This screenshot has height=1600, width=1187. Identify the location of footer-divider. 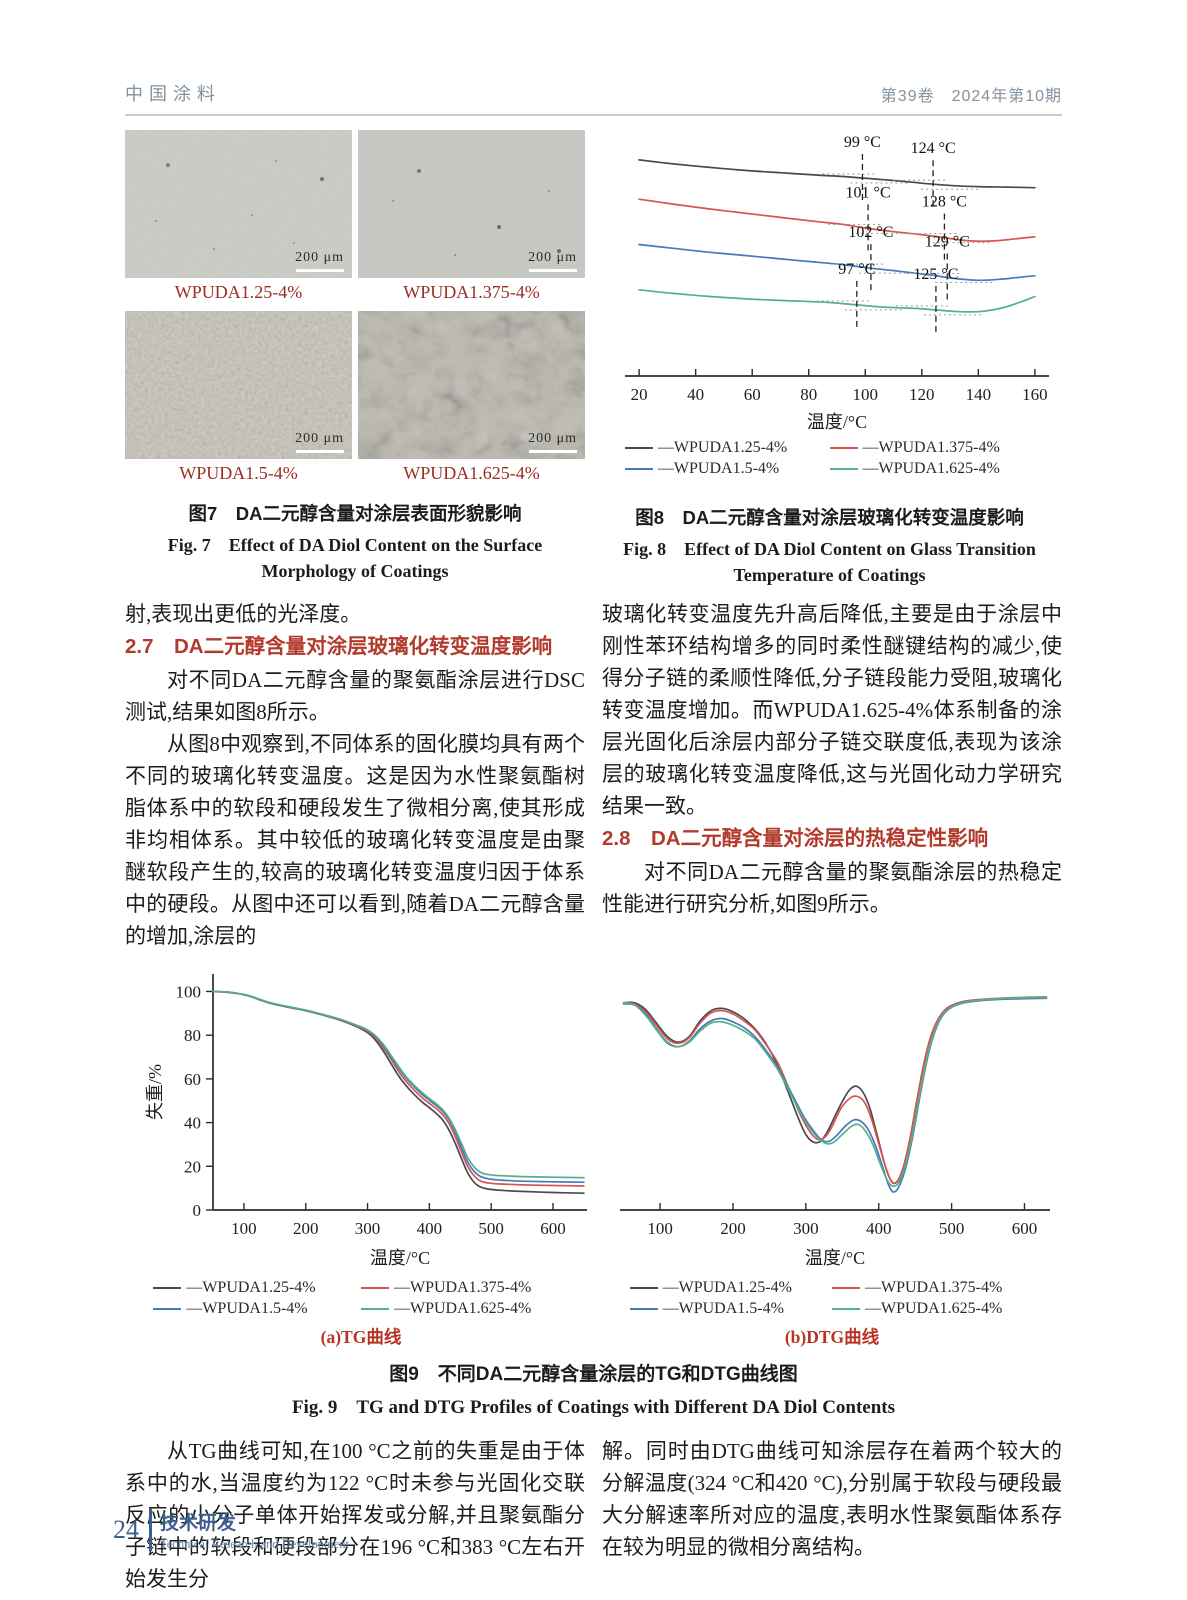
(150, 1530).